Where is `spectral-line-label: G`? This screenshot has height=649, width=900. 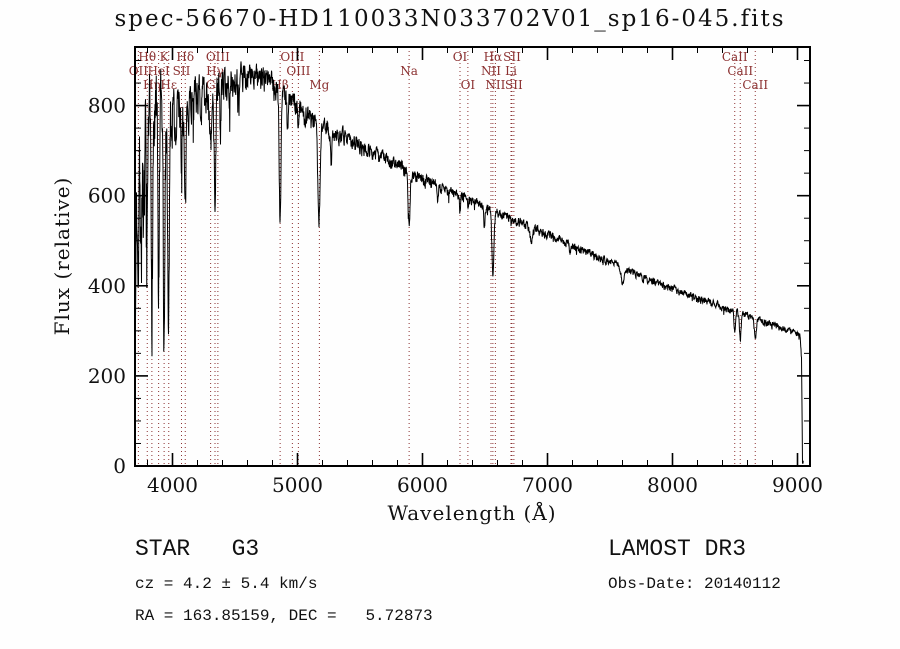
spectral-line-label: G is located at coordinates (211, 85).